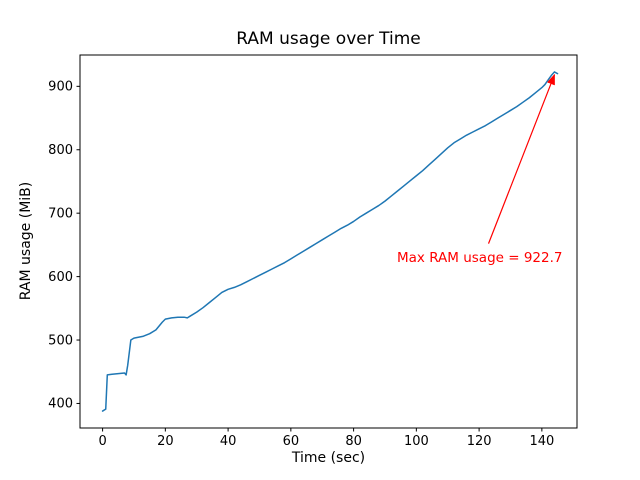  I want to click on x-tick-label: 40, so click(228, 441).